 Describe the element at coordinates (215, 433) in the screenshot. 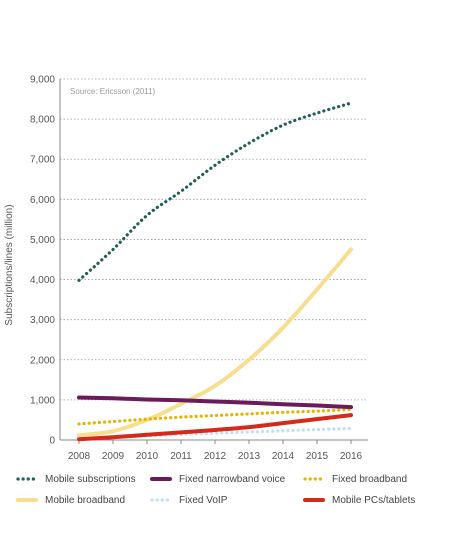

I see `series-line-fixed-voip` at that location.